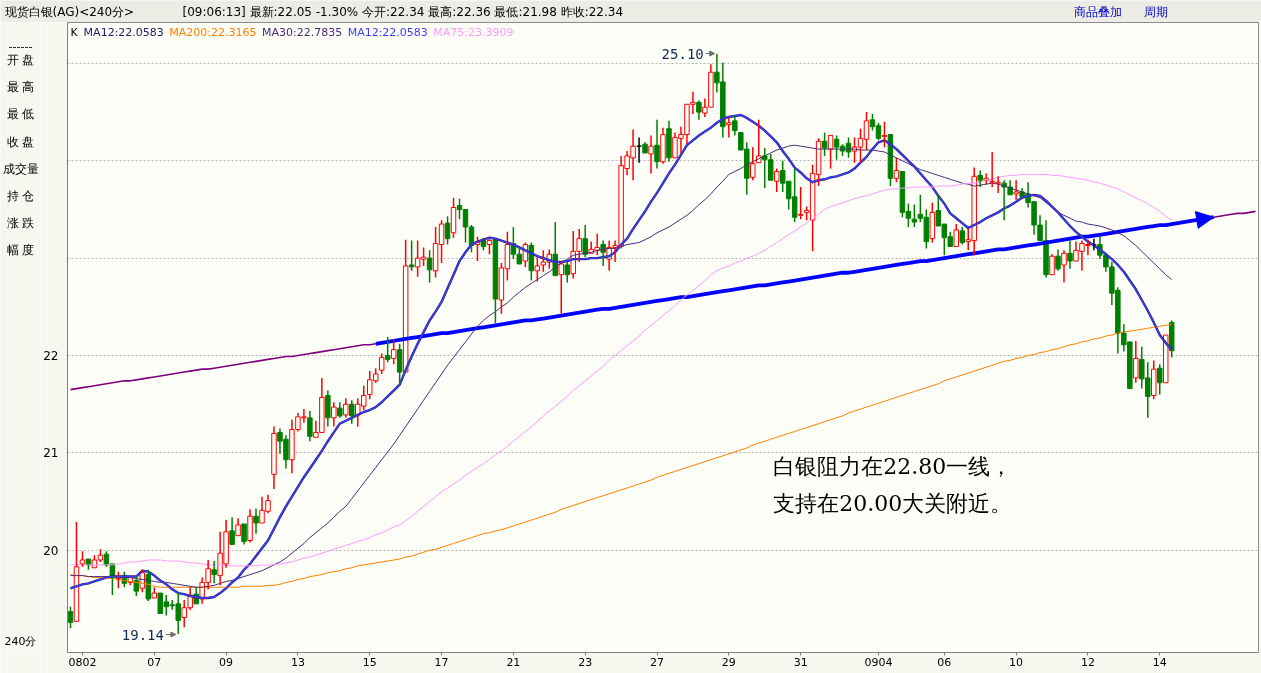  What do you see at coordinates (878, 662) in the screenshot?
I see `x-tick-label: 0904` at bounding box center [878, 662].